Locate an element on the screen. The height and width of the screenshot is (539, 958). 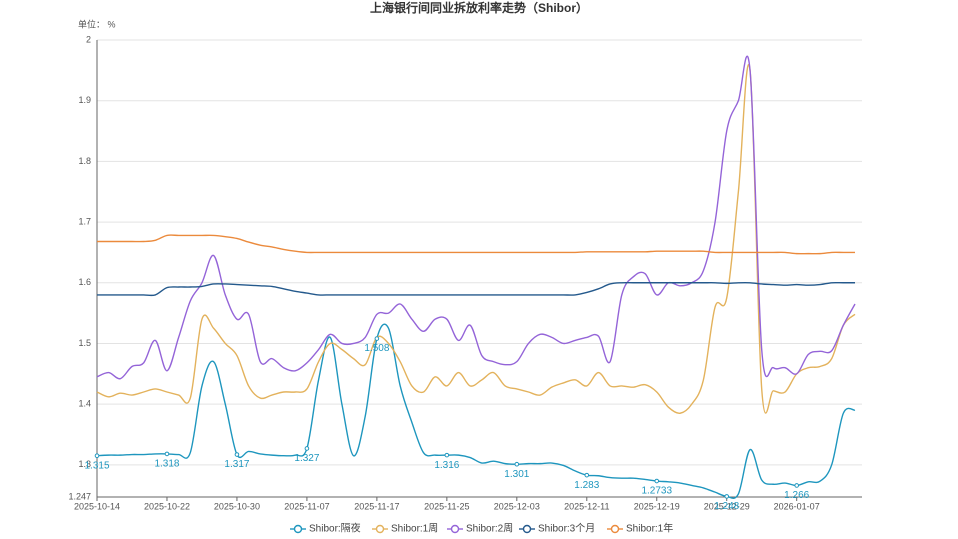
chart-title: 上海银行间同业拆放利率走势（Shibor） is located at coordinates (479, 7).